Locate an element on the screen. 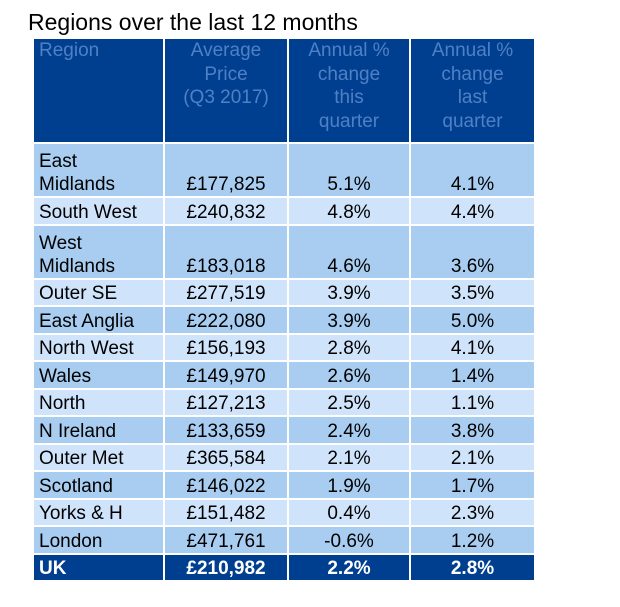 This screenshot has width=620, height=607. region-cell: North is located at coordinates (98, 402).